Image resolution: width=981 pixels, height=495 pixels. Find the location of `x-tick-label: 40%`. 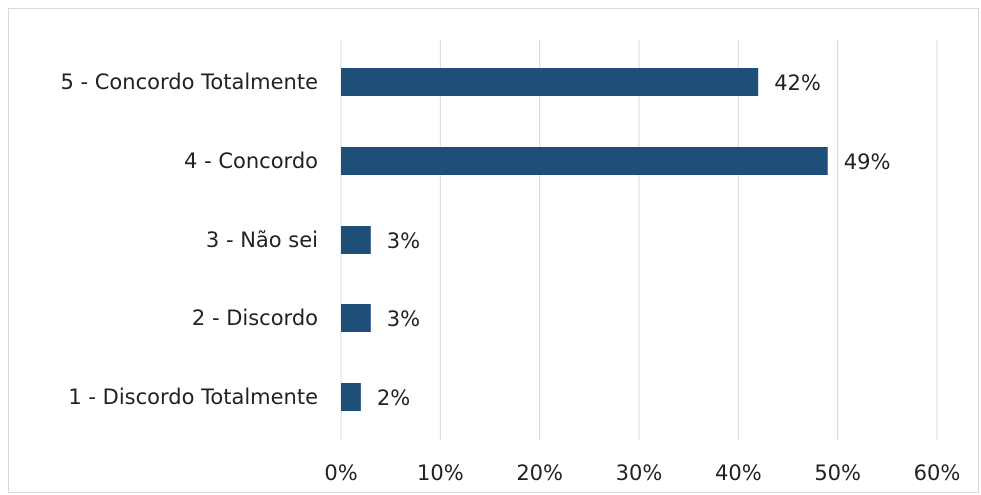

x-tick-label: 40% is located at coordinates (738, 473).